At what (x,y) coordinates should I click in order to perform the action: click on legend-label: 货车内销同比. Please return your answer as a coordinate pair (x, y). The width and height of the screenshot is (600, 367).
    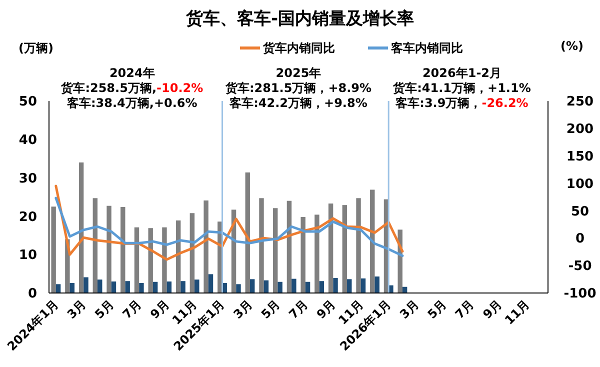
    Looking at the image, I should click on (298, 48).